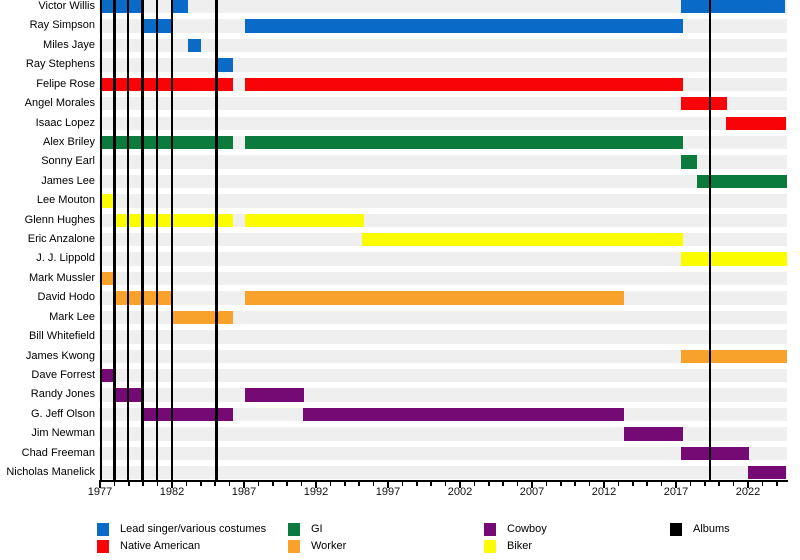 Image resolution: width=800 pixels, height=560 pixels. Describe the element at coordinates (676, 529) in the screenshot. I see `legend-swatch-albums` at that location.